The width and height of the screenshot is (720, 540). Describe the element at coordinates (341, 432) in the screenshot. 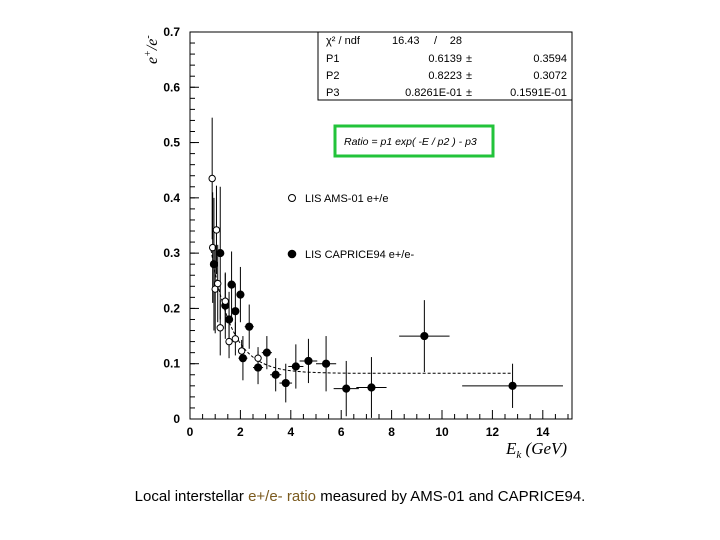

I see `x-tick-label: 6` at that location.